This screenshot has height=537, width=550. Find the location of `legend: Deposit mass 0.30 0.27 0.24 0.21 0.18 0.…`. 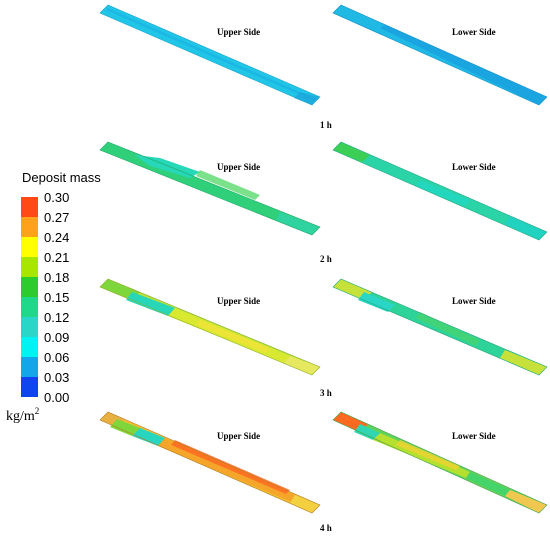

legend: Deposit mass 0.30 0.27 0.24 0.21 0.18 0.… is located at coordinates (53, 297).